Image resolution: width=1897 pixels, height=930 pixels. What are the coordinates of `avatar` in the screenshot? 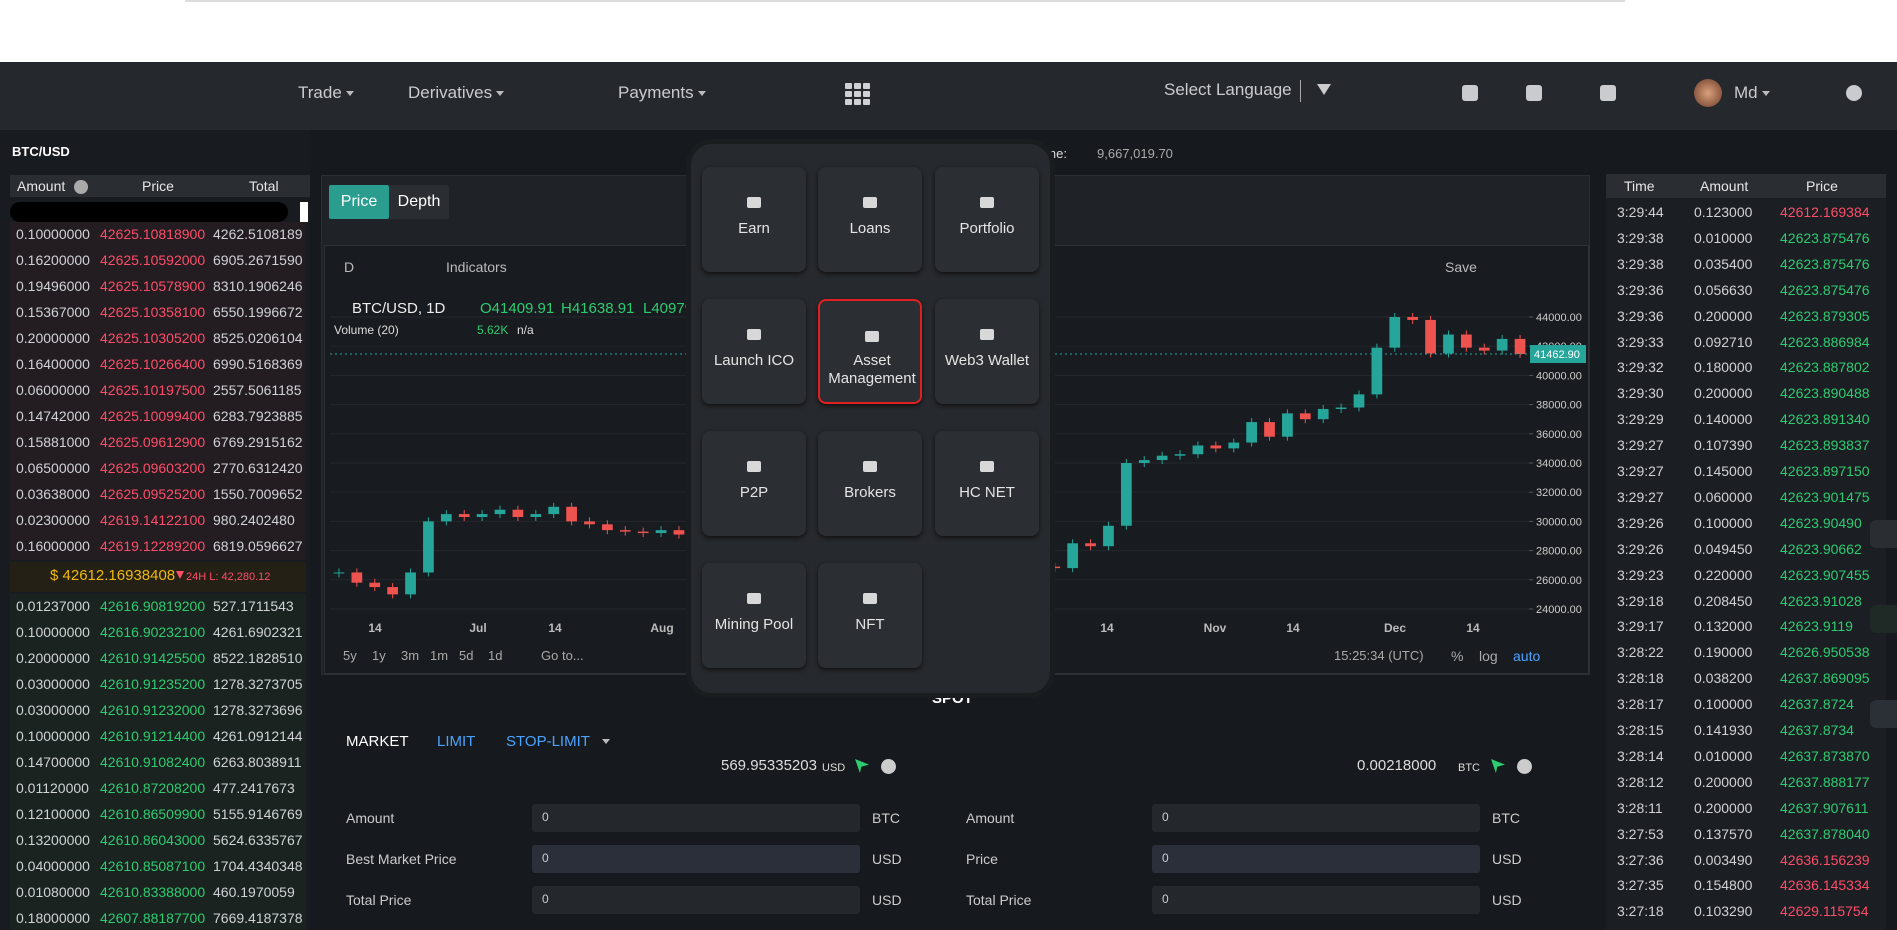 It's located at (1708, 93).